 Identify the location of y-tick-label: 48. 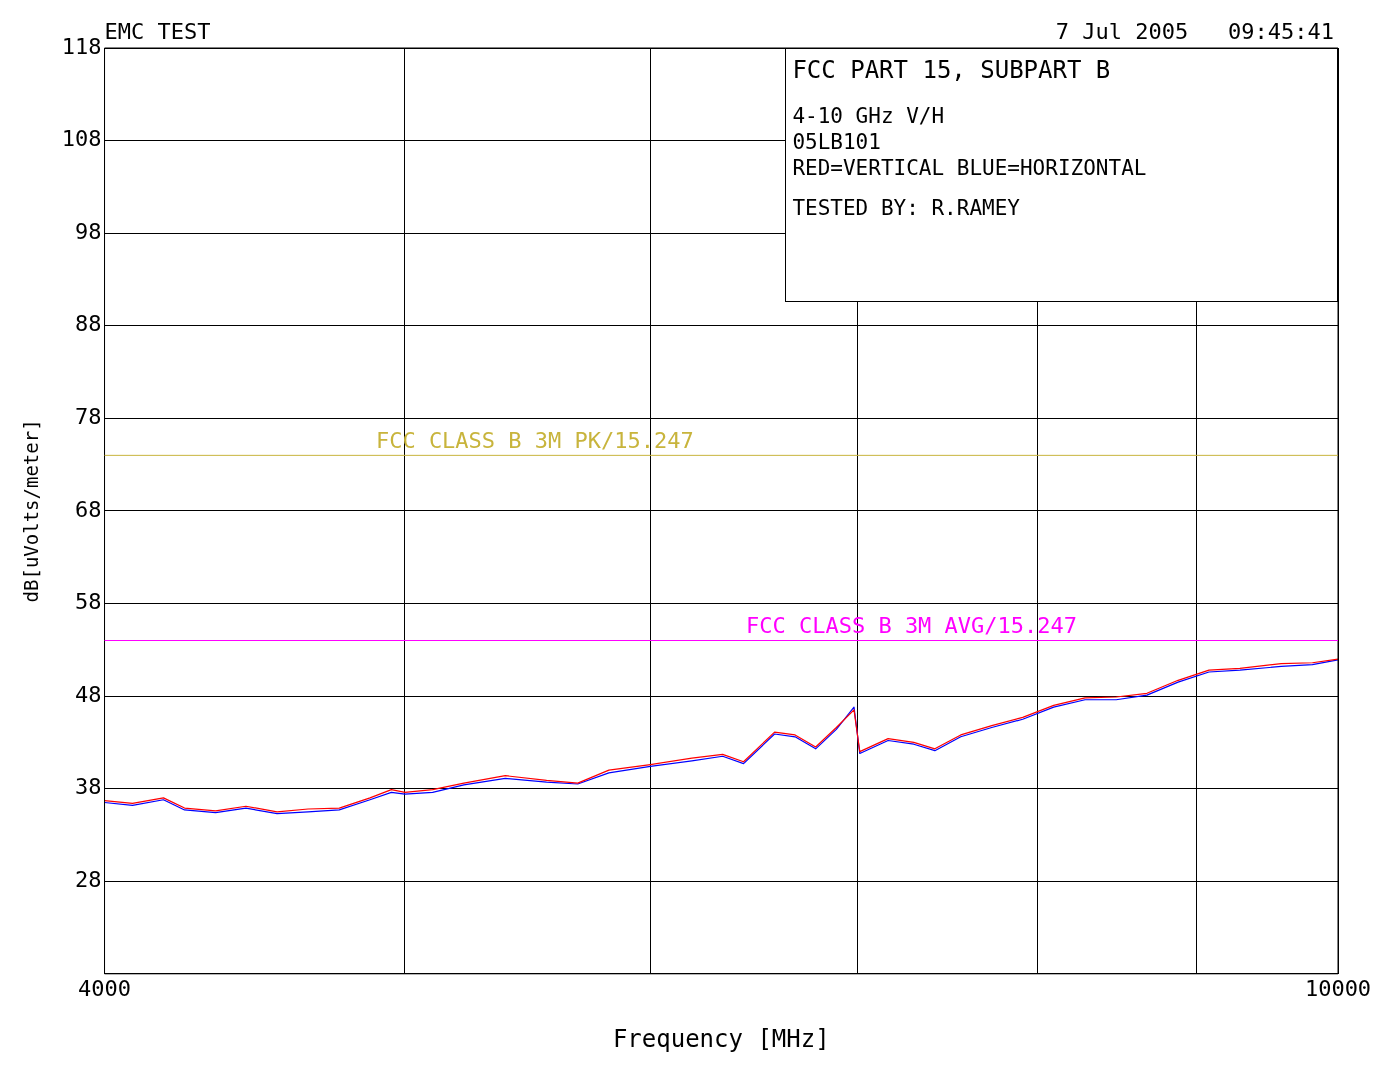
(88, 694).